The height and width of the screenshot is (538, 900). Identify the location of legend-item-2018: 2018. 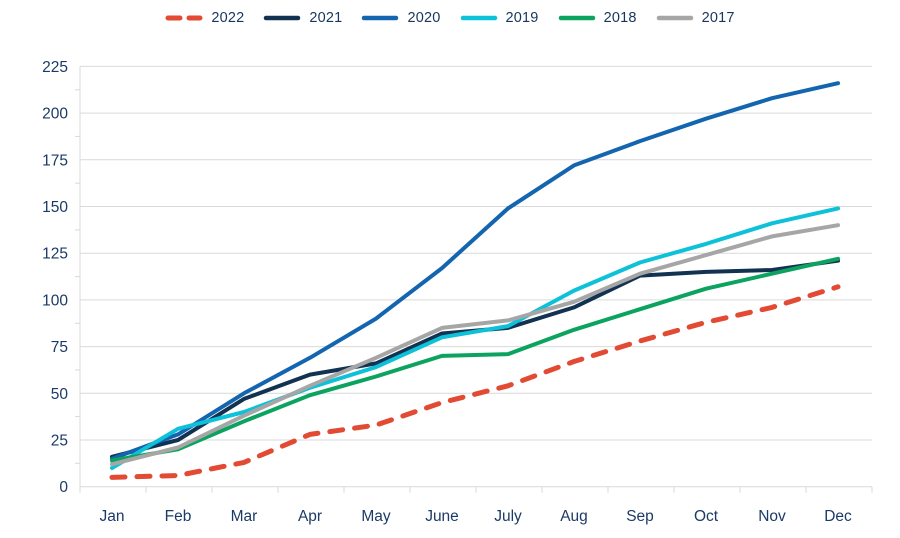
(597, 18).